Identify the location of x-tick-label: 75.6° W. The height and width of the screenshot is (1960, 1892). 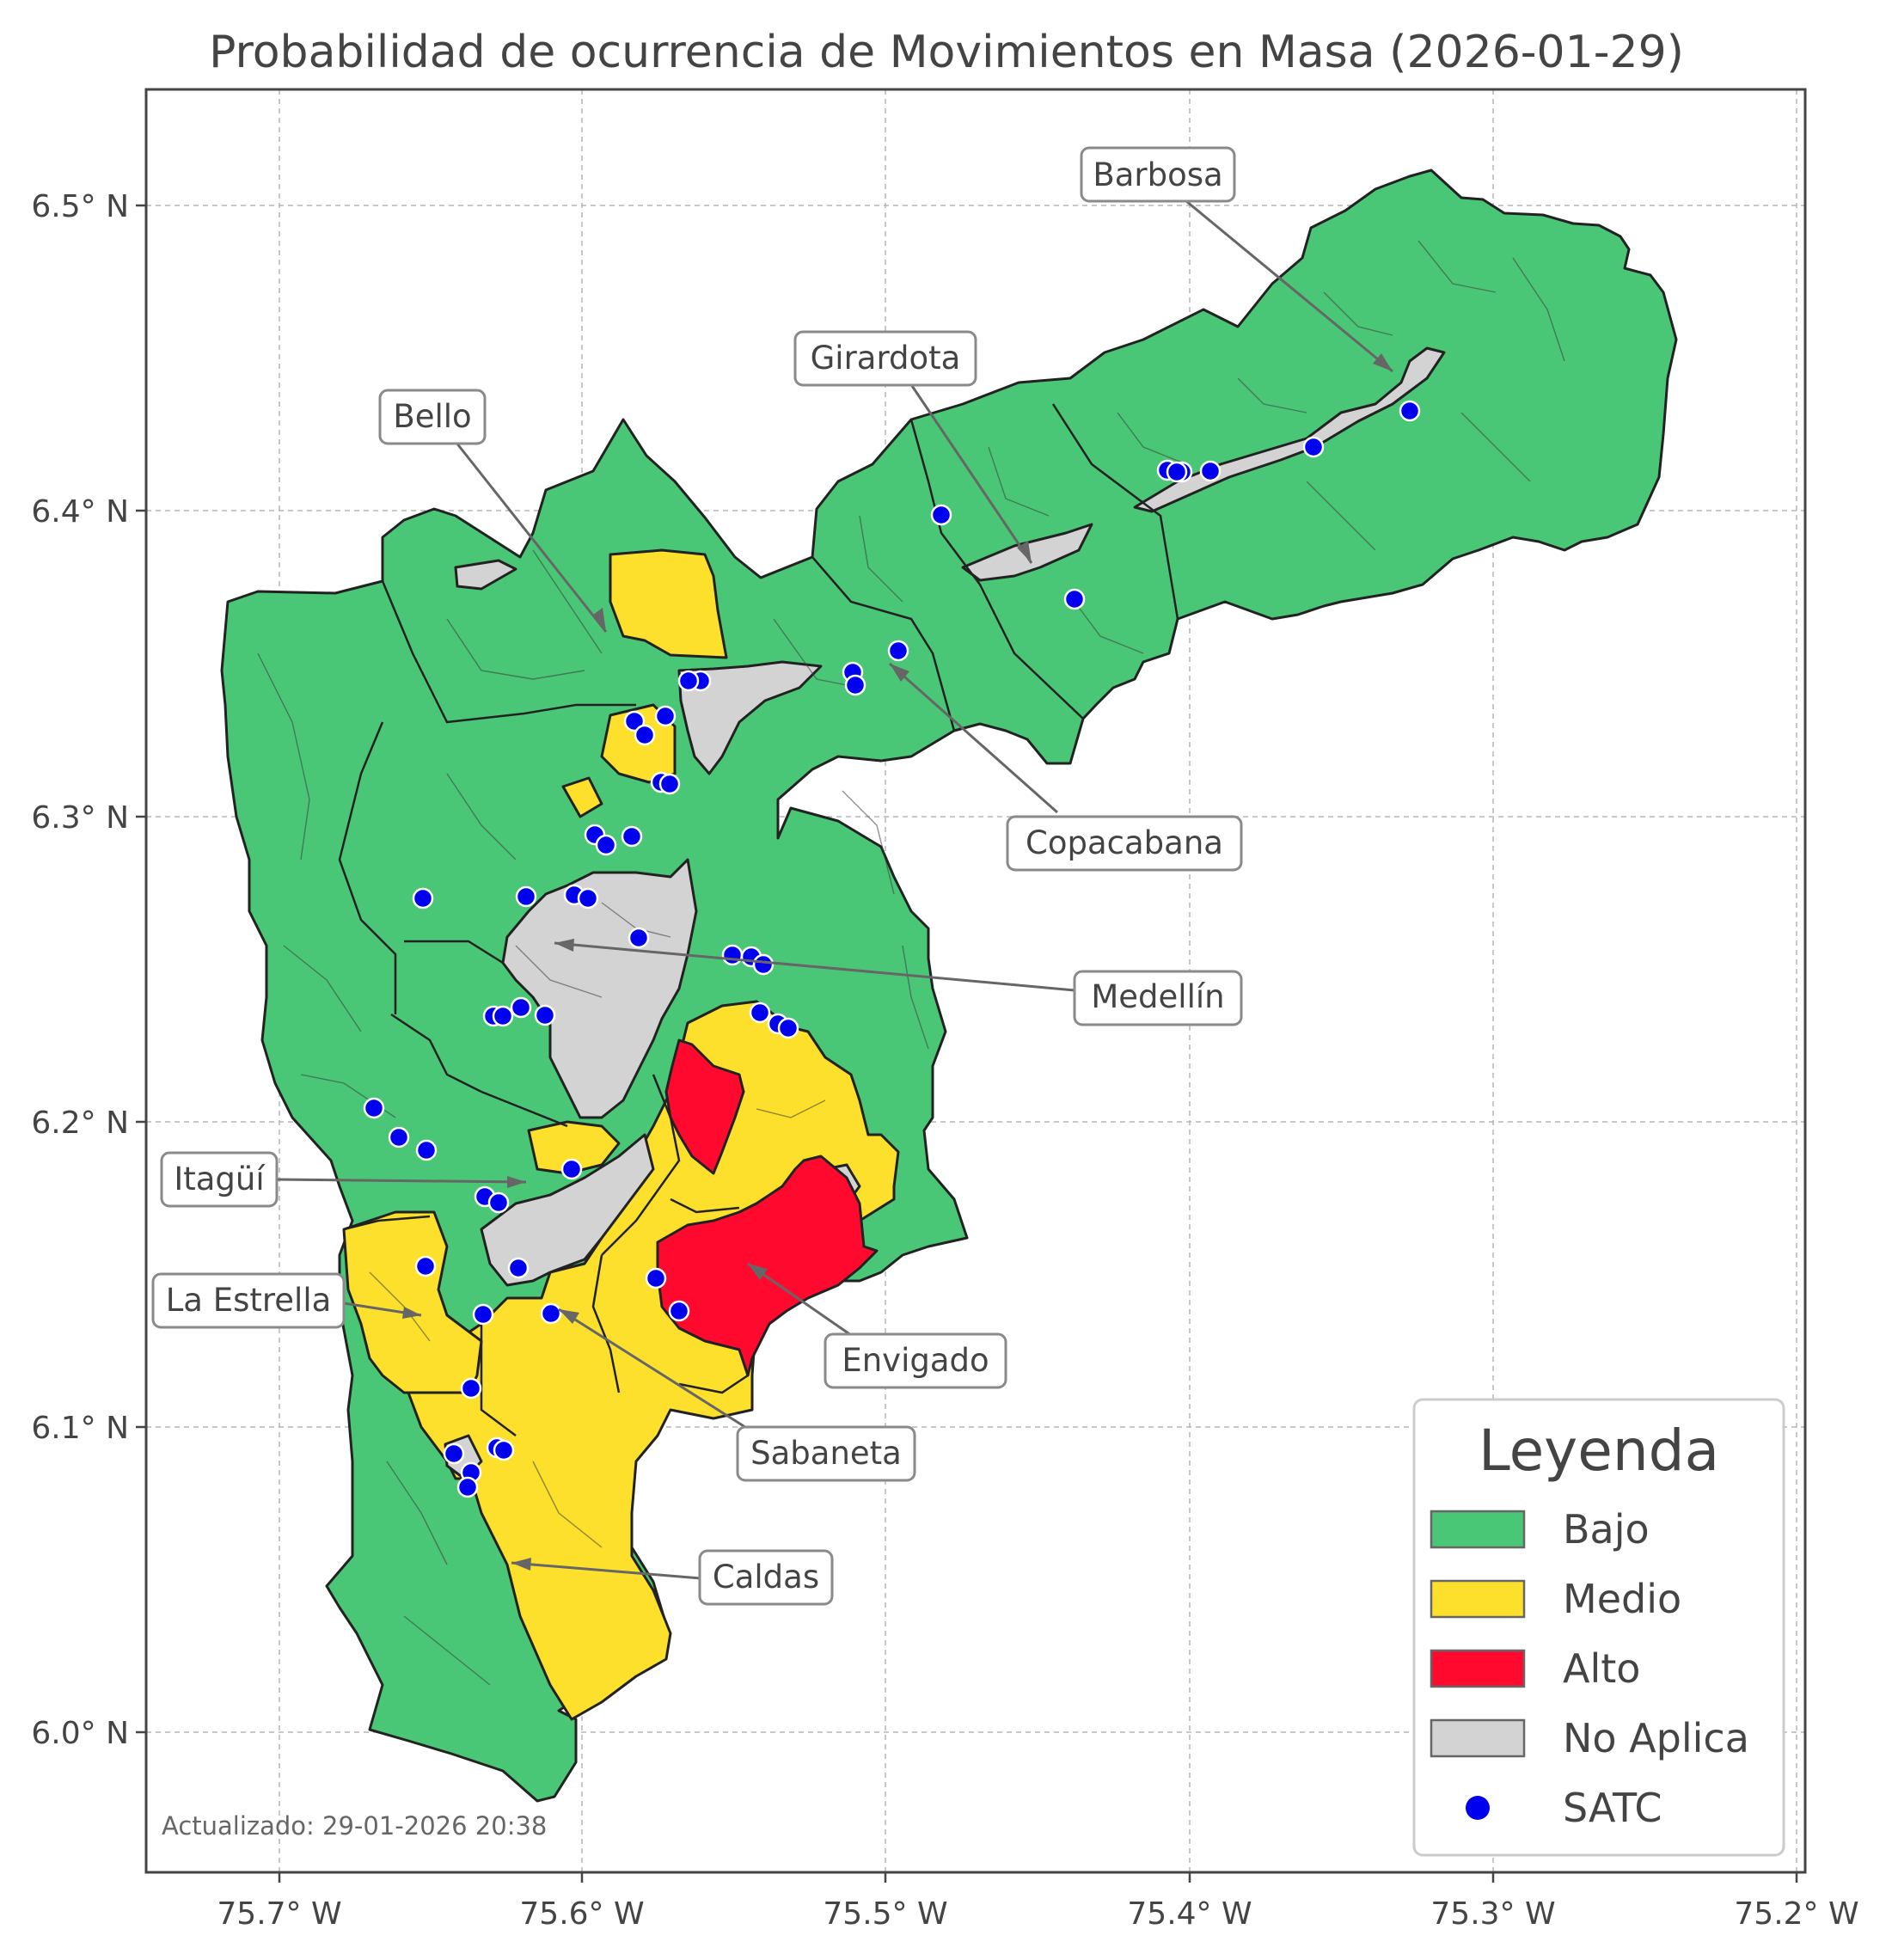
(581, 1914).